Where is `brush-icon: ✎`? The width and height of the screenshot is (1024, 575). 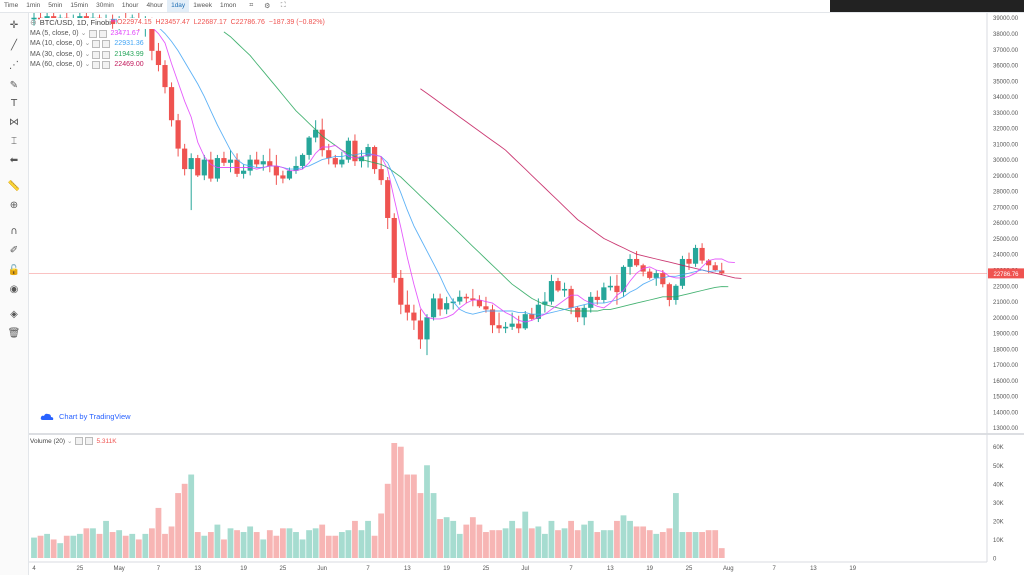 brush-icon: ✎ is located at coordinates (14, 85).